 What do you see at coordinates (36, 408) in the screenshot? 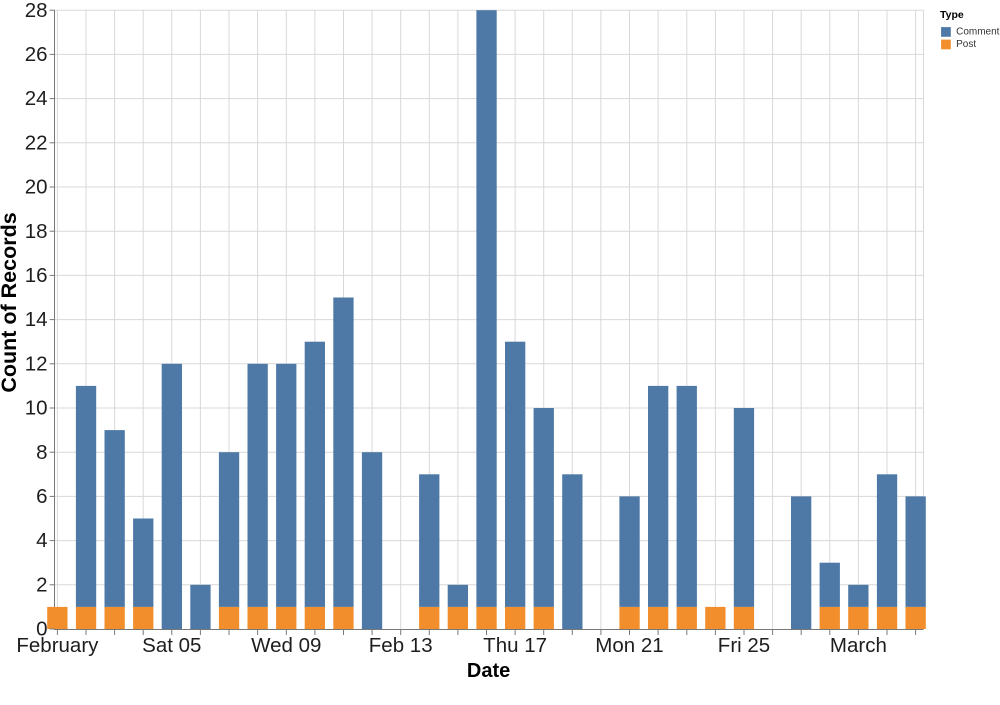
I see `svg-text: 10` at bounding box center [36, 408].